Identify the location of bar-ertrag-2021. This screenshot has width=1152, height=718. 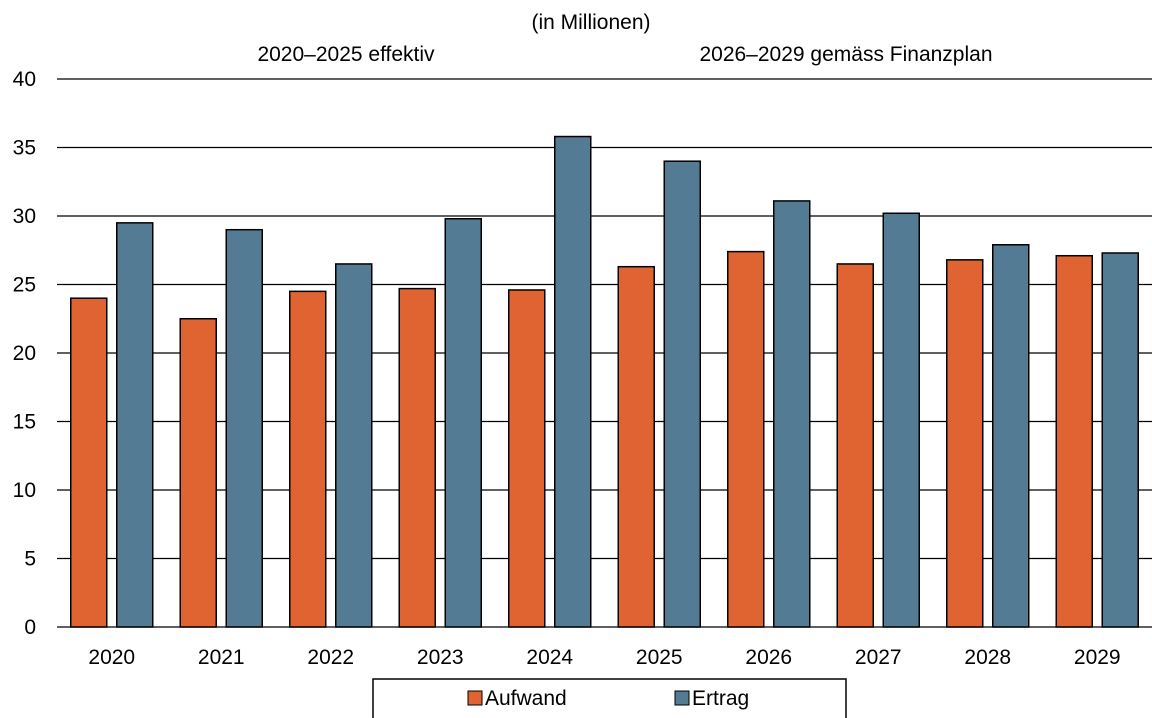
(244, 428).